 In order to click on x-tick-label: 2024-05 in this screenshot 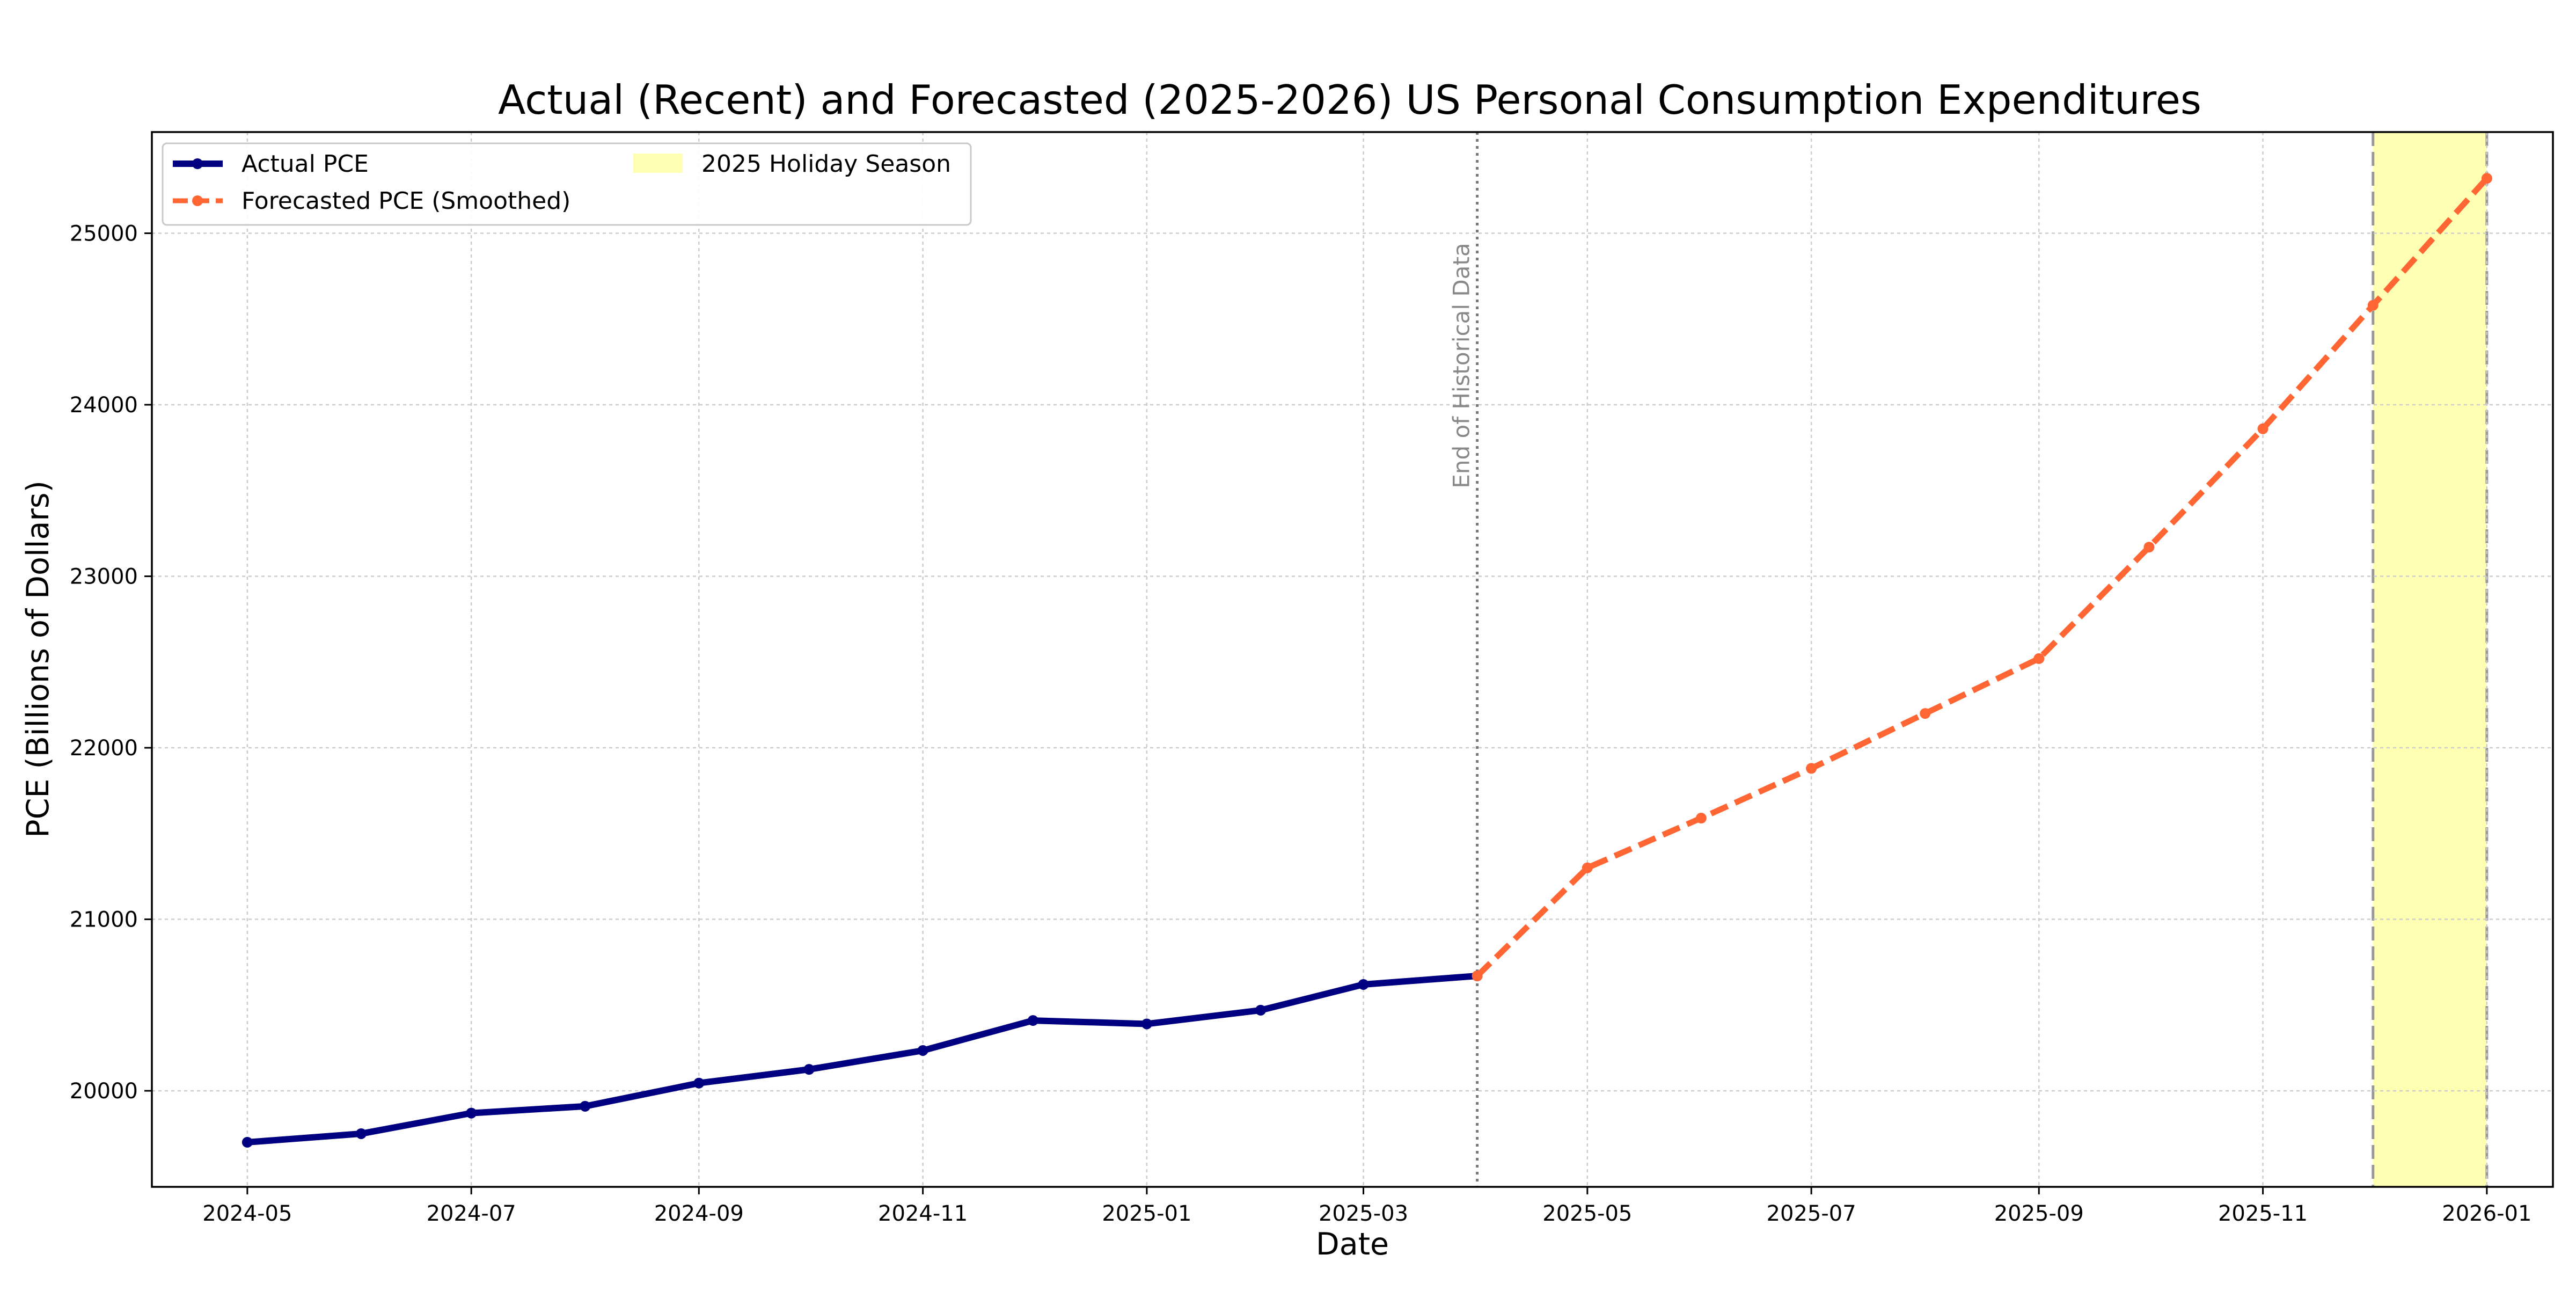, I will do `click(247, 1213)`.